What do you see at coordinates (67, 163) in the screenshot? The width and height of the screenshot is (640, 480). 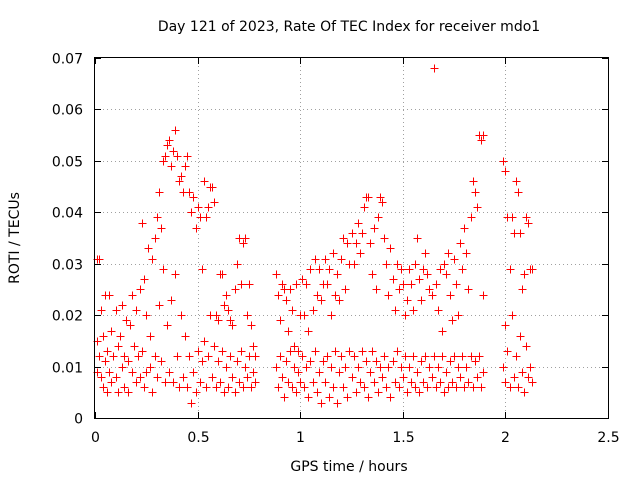 I see `y-tick-label: 0.05` at bounding box center [67, 163].